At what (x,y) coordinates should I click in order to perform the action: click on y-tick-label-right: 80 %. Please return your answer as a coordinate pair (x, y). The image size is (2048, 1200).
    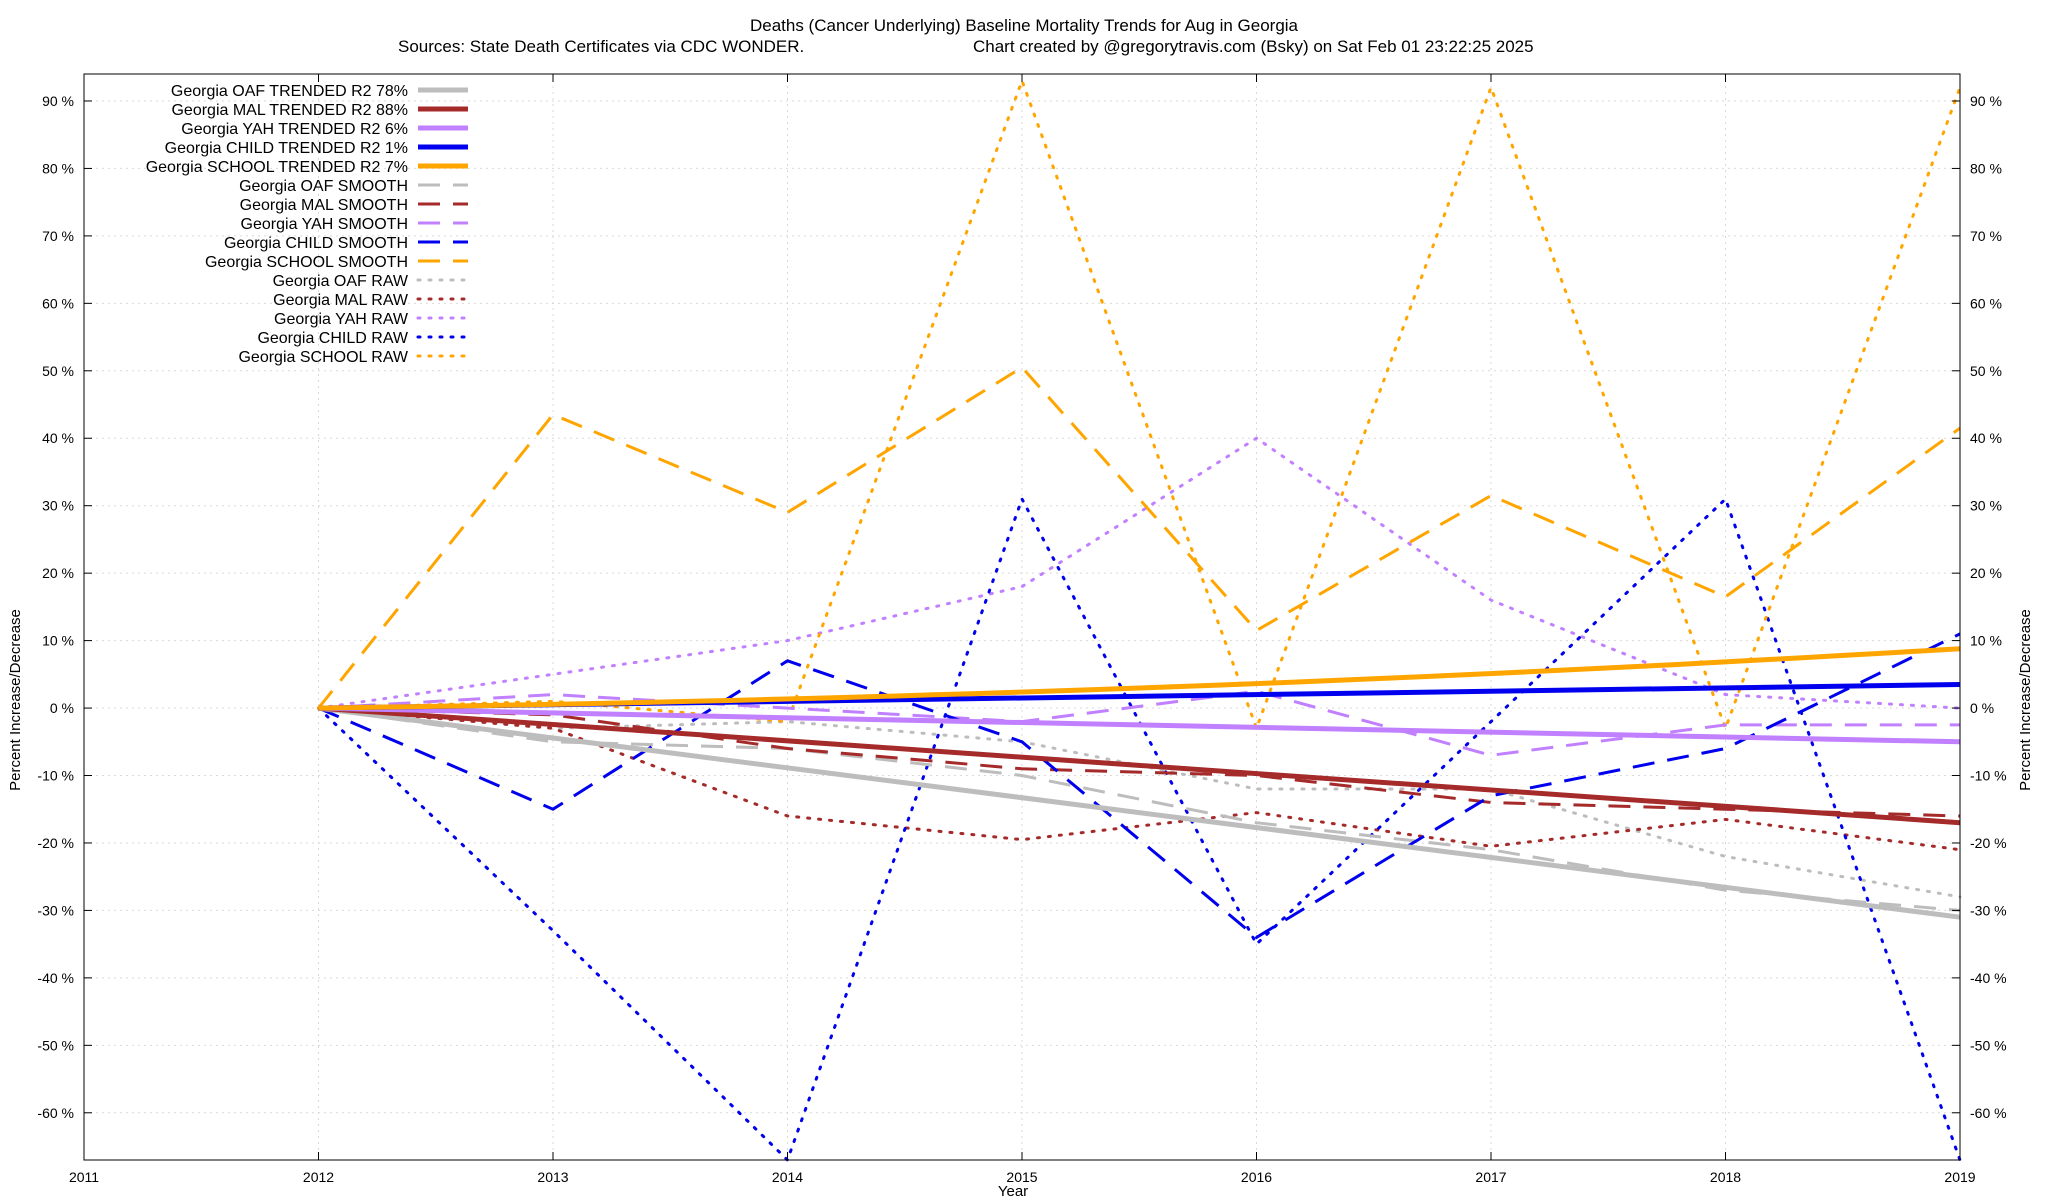
    Looking at the image, I should click on (1986, 168).